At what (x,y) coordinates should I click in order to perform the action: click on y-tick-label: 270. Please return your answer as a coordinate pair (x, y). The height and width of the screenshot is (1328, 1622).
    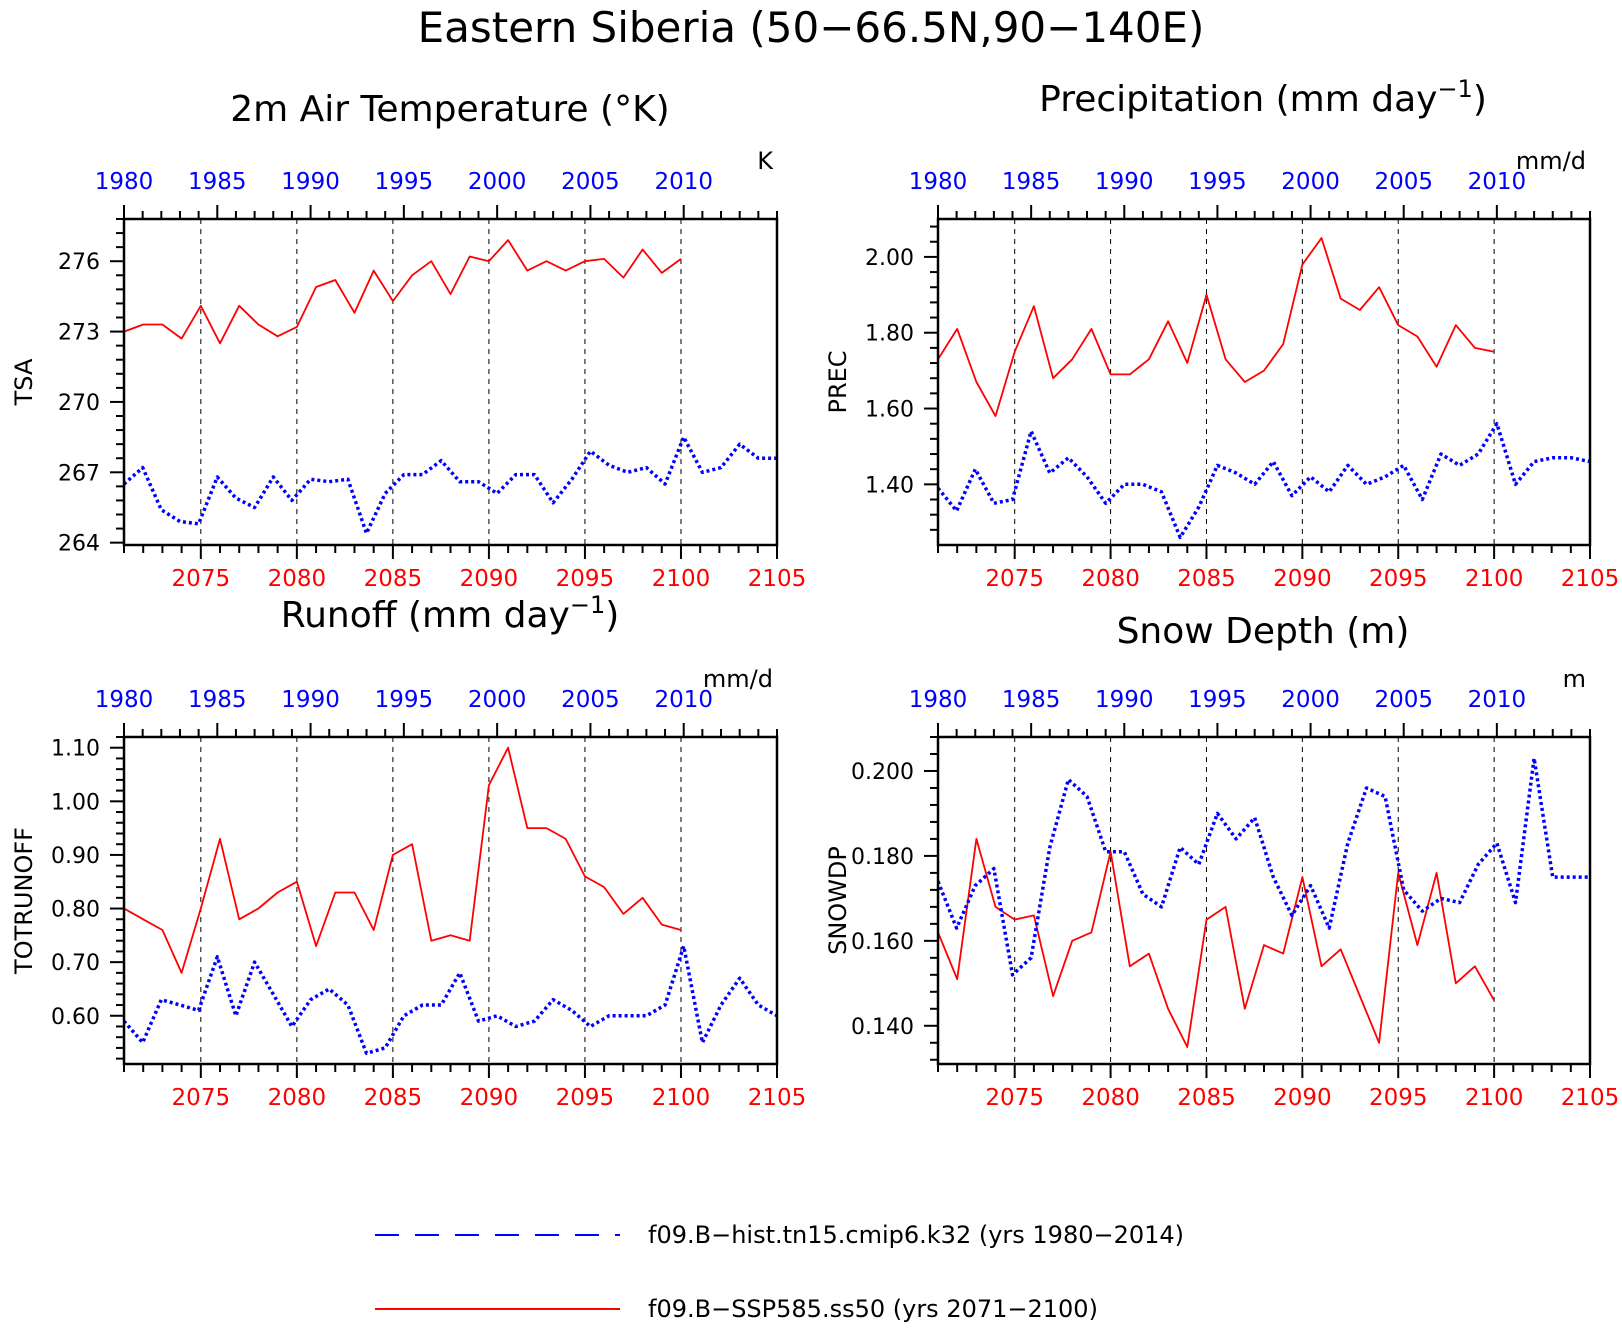
    Looking at the image, I should click on (79, 403).